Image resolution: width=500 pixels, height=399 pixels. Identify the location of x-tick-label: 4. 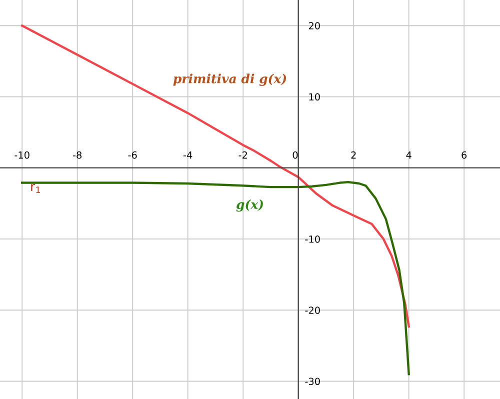
(409, 155).